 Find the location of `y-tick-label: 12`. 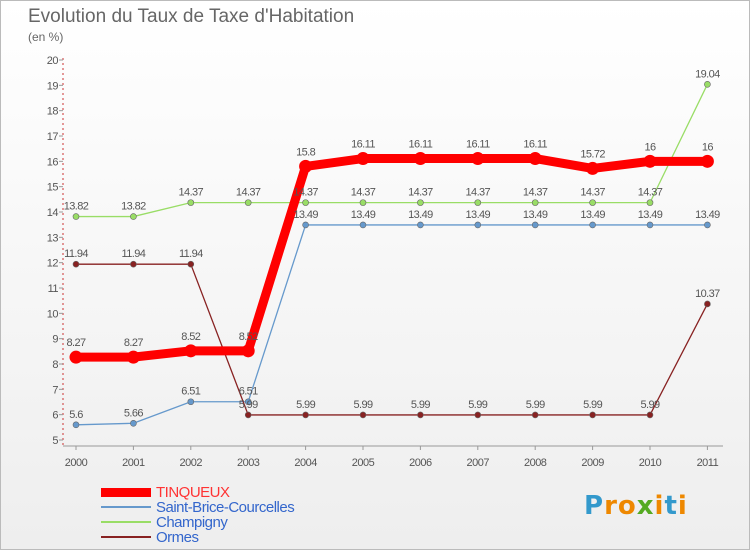

y-tick-label: 12 is located at coordinates (53, 264).